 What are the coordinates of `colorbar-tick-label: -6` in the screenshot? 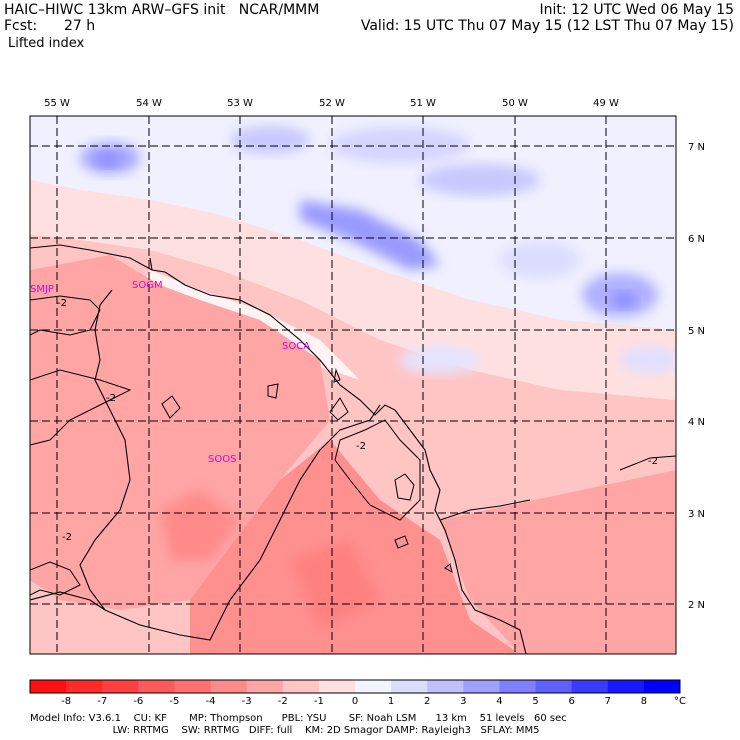 It's located at (138, 701).